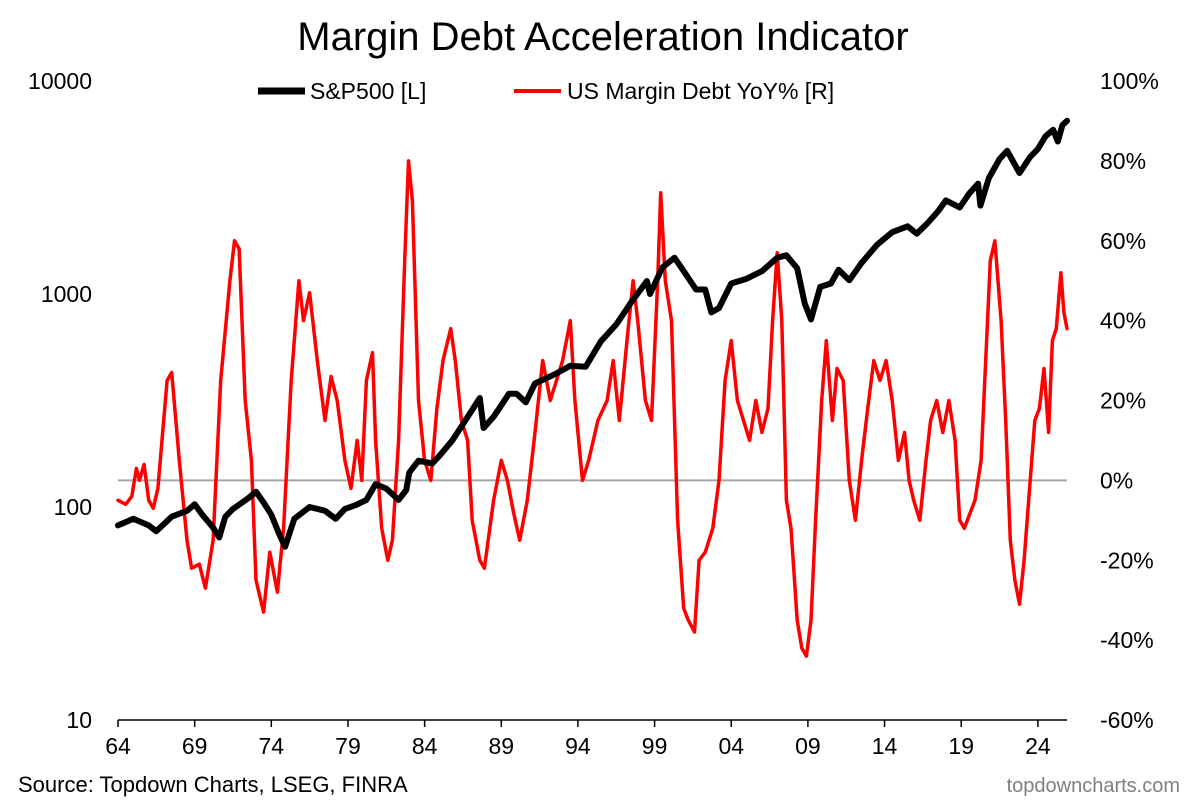  I want to click on legend: S&P500 [L] US Margin Debt YoY% [R], so click(546, 91).